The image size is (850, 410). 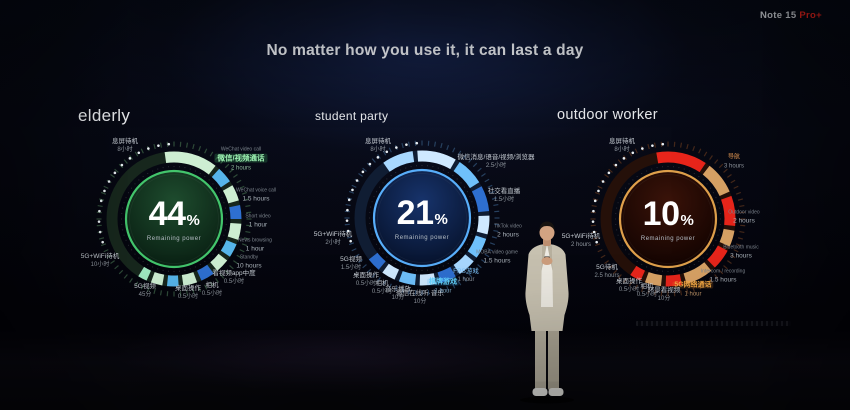 What do you see at coordinates (249, 262) in the screenshot?
I see `usage-label: Standby 10 hours` at bounding box center [249, 262].